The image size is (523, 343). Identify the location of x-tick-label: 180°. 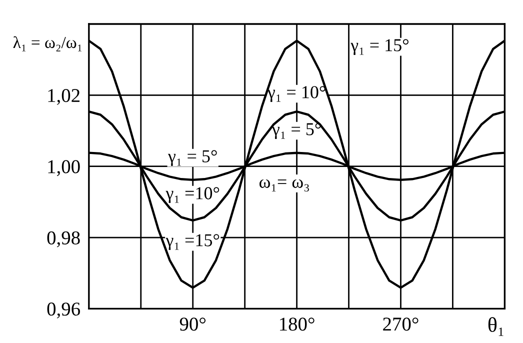
(297, 324).